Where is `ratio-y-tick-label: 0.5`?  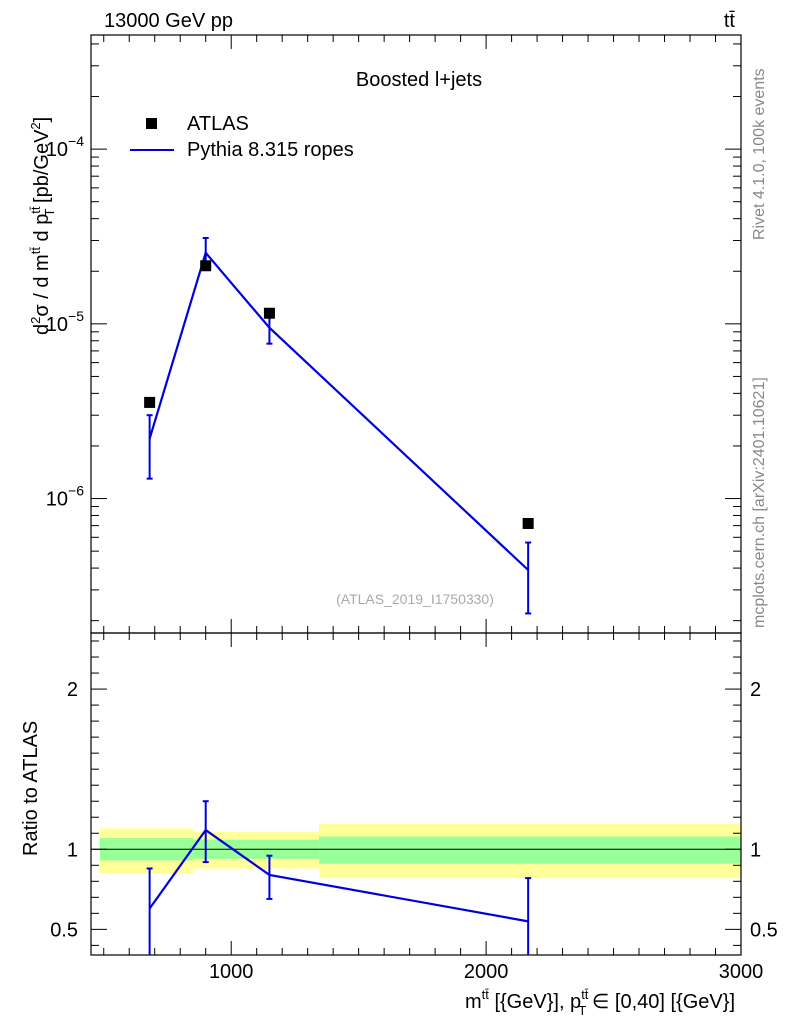 ratio-y-tick-label: 0.5 is located at coordinates (64, 930).